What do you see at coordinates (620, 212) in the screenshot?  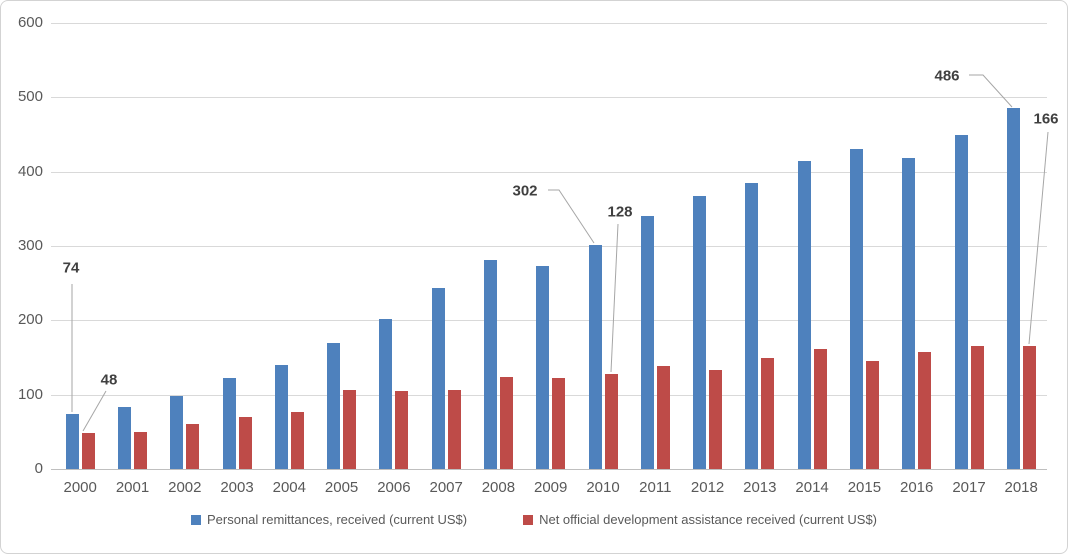 I see `data-label-128: 128` at bounding box center [620, 212].